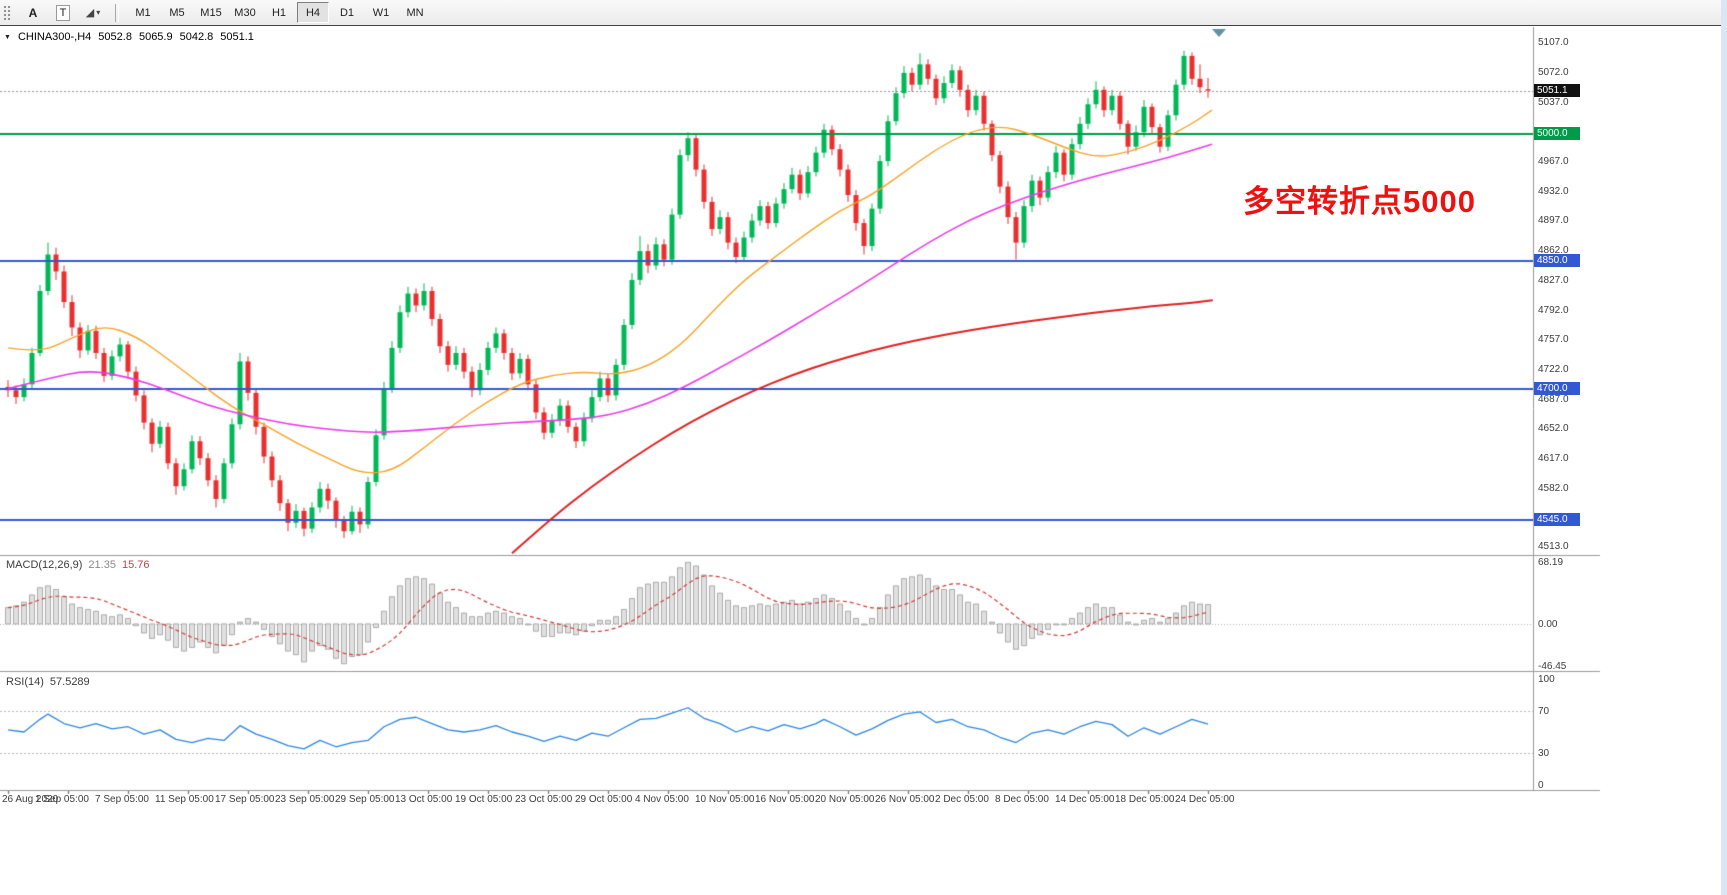 The height and width of the screenshot is (895, 1727). What do you see at coordinates (785, 799) in the screenshot?
I see `time-axis-label: 16 Nov 05:00` at bounding box center [785, 799].